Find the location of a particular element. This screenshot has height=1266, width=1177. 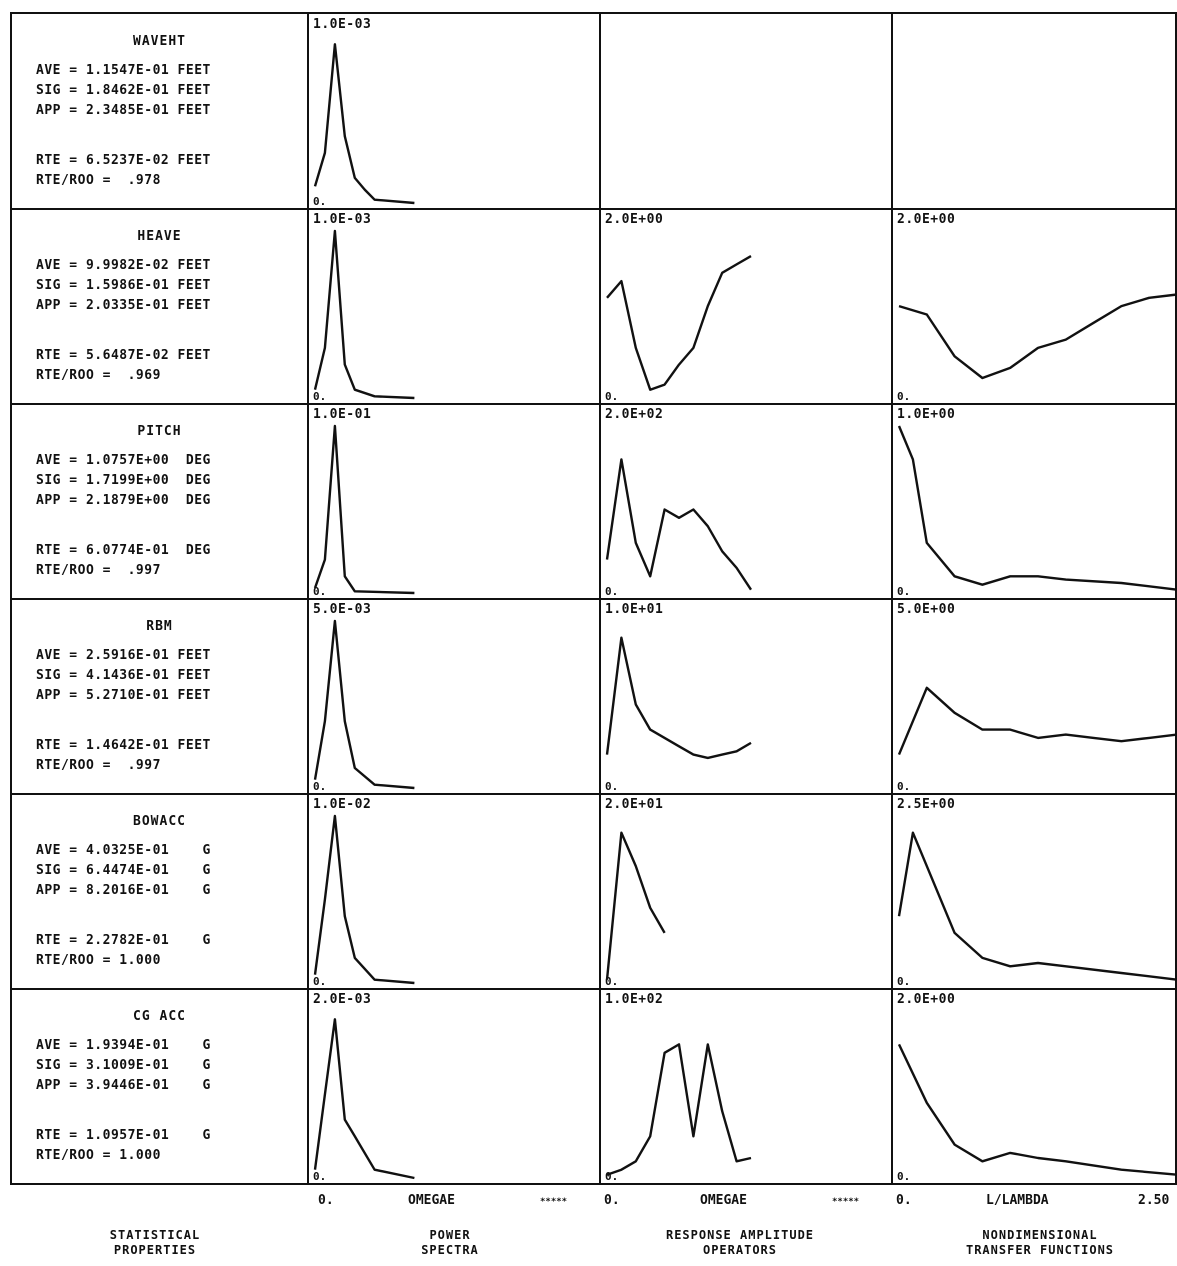

footer-line: OPERATORS is located at coordinates (740, 1250).